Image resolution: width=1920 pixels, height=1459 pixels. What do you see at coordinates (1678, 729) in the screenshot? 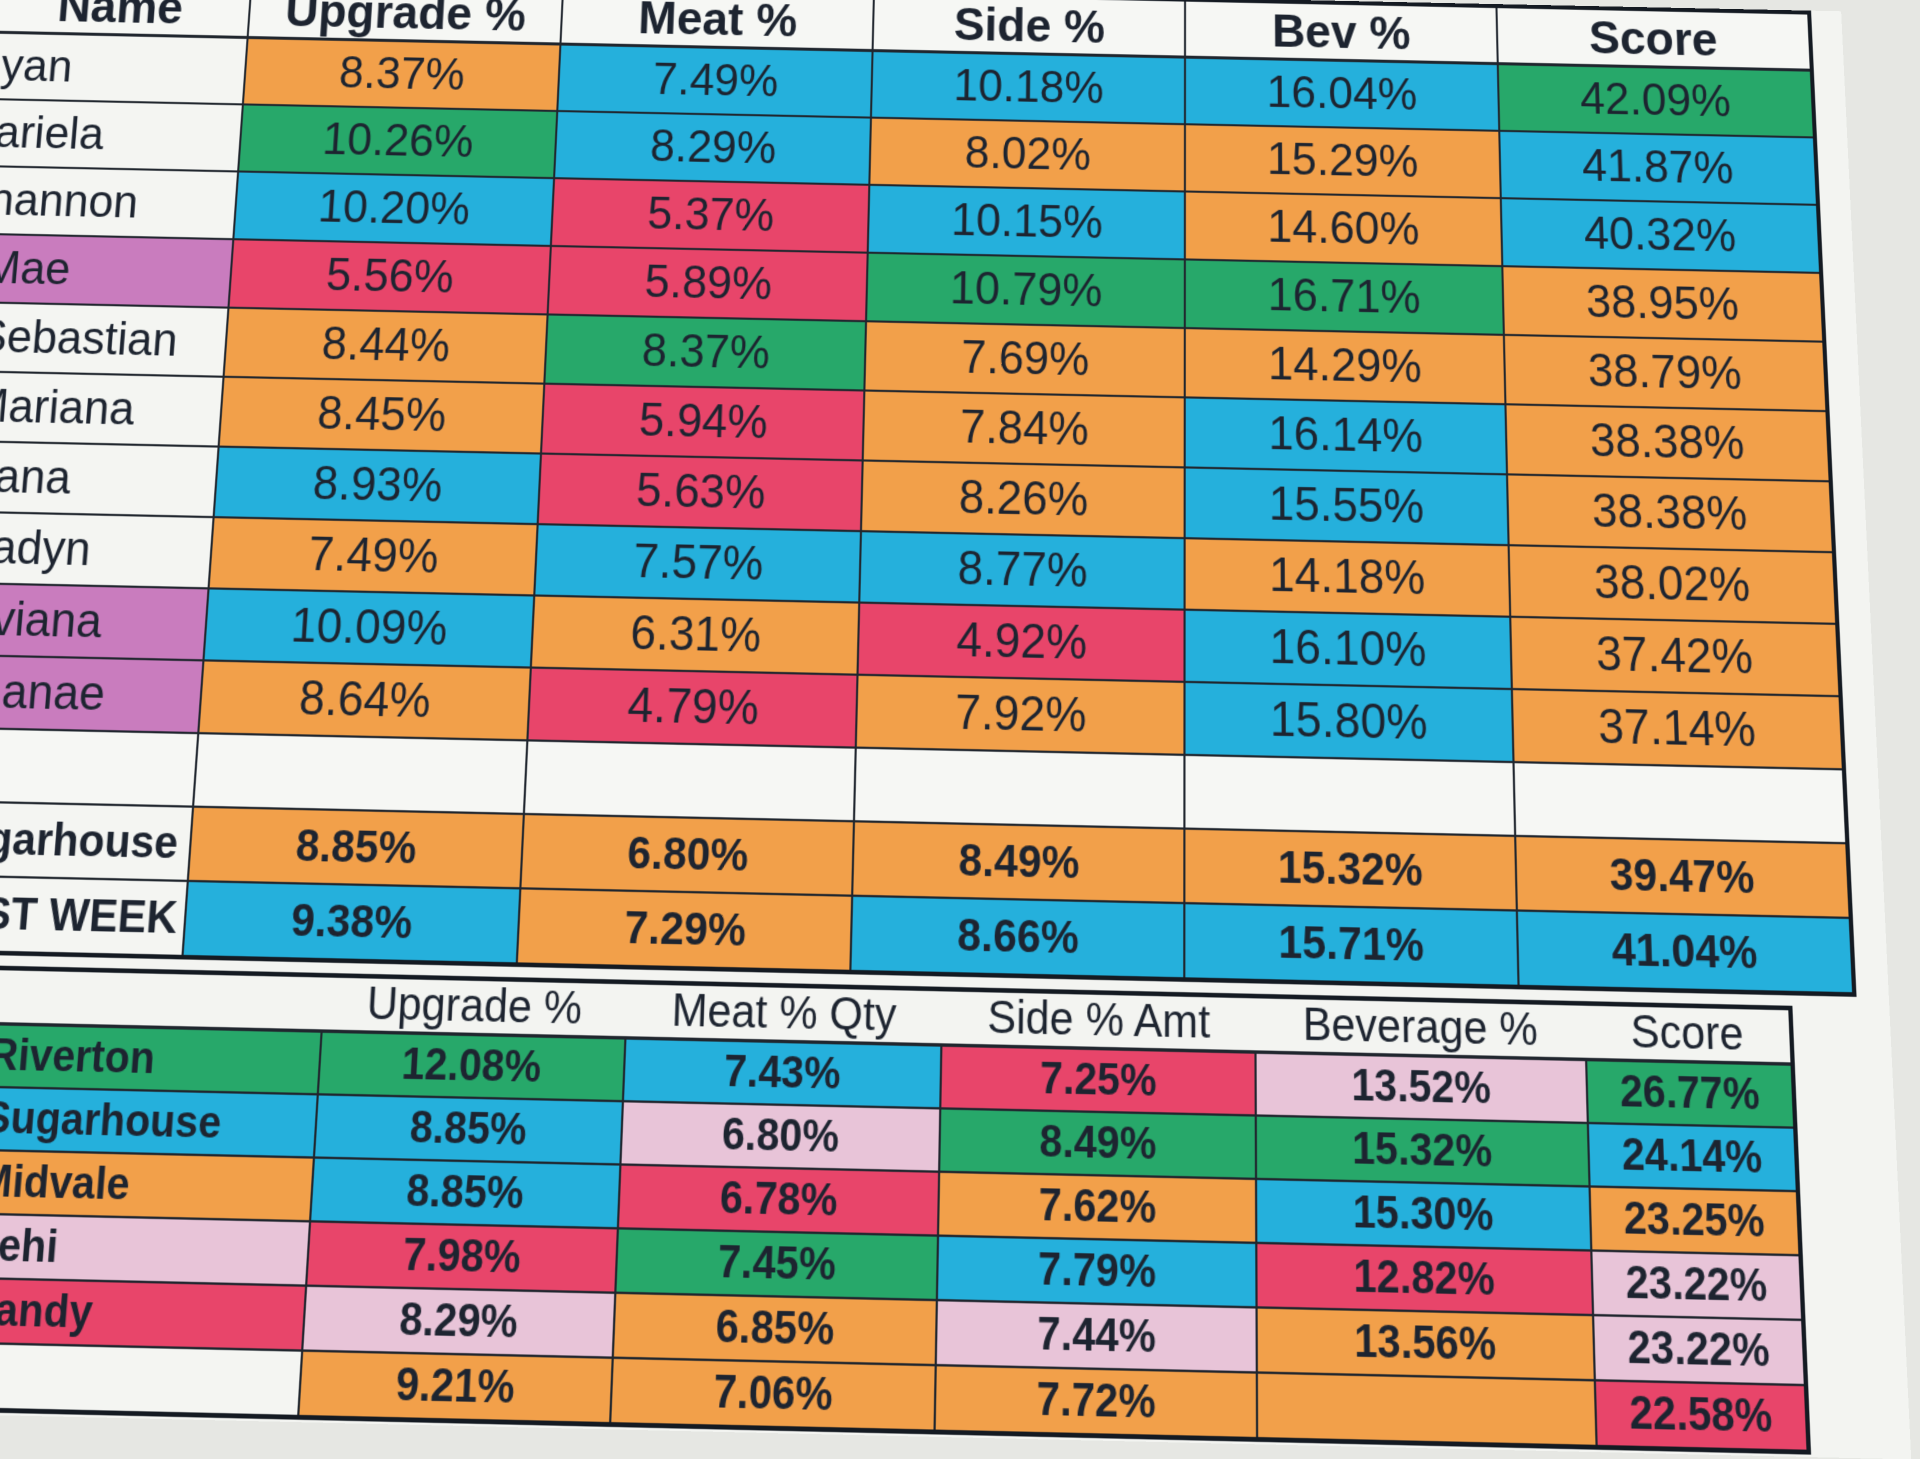
I see `value-cell: 37.14%` at bounding box center [1678, 729].